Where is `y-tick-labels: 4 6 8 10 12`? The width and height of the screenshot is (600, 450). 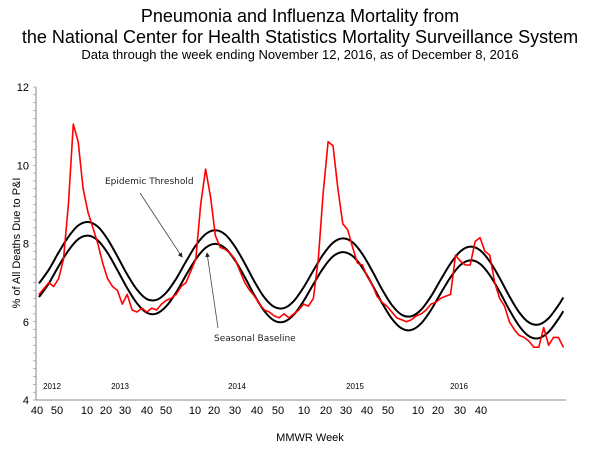
y-tick-labels: 4 6 8 10 12 is located at coordinates (23, 244).